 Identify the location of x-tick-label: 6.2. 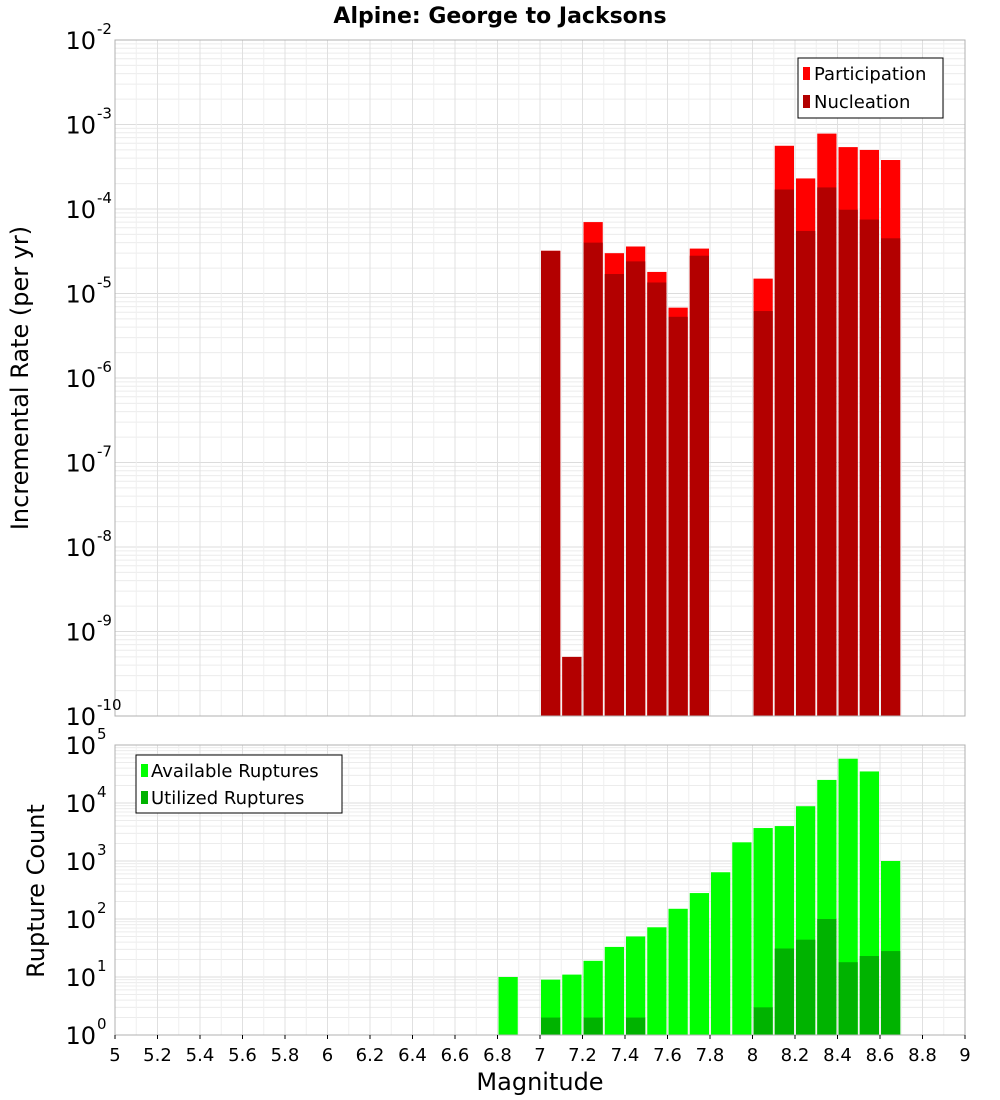
(370, 1055).